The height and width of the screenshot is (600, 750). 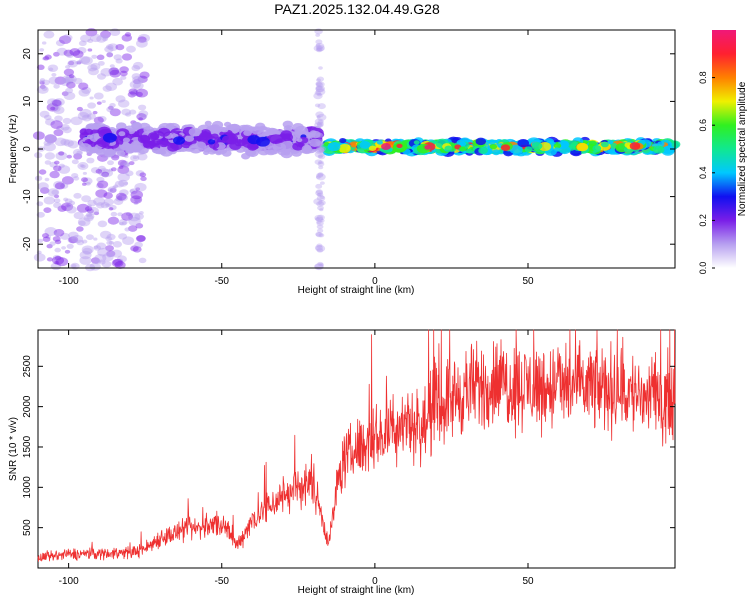 I want to click on spectrogram-y-label: Frequency (Hz), so click(x=13, y=149).